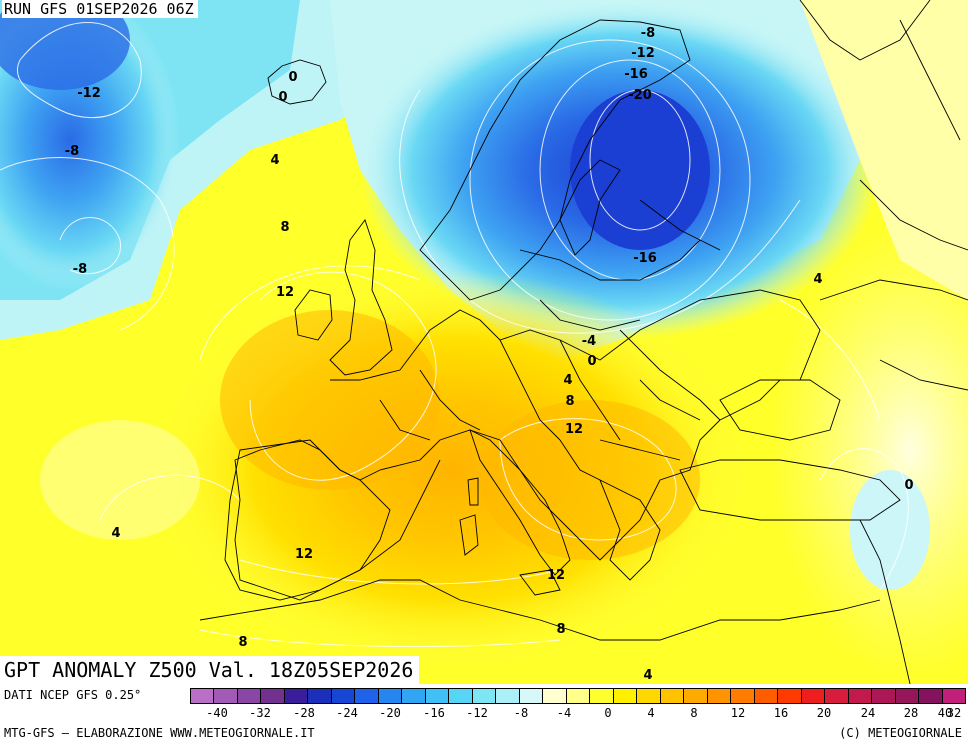  What do you see at coordinates (911, 713) in the screenshot?
I see `color-scale-tick: 28` at bounding box center [911, 713].